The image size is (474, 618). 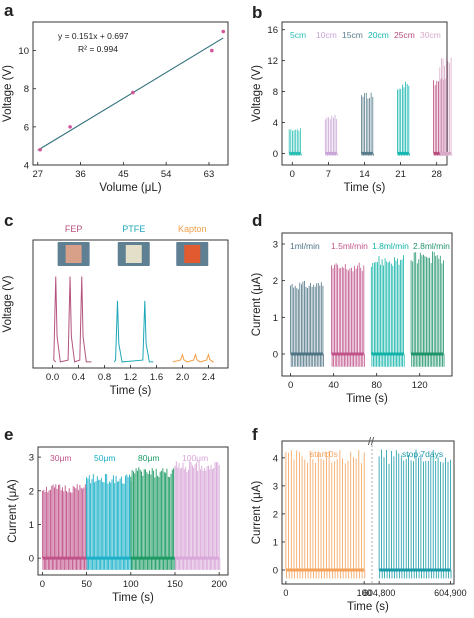 I want to click on legend-label: stop:7days, so click(x=422, y=454).